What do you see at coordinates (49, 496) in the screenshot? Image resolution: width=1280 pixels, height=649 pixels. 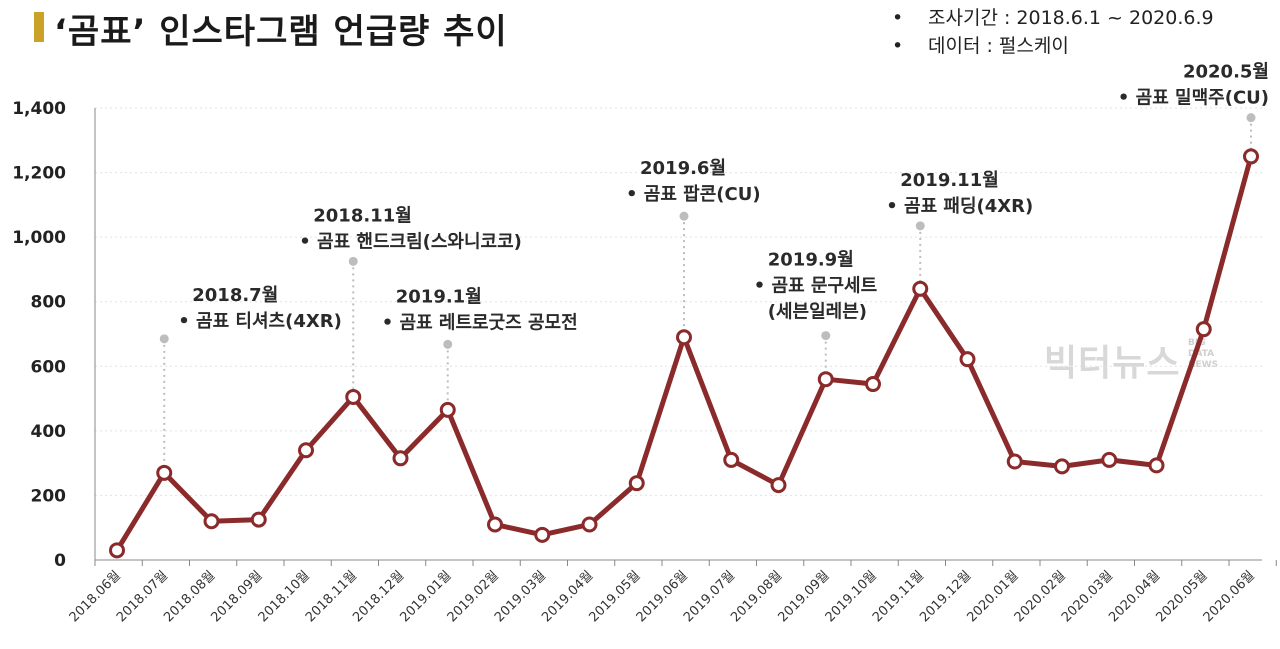 I see `y-tick-label: 200` at bounding box center [49, 496].